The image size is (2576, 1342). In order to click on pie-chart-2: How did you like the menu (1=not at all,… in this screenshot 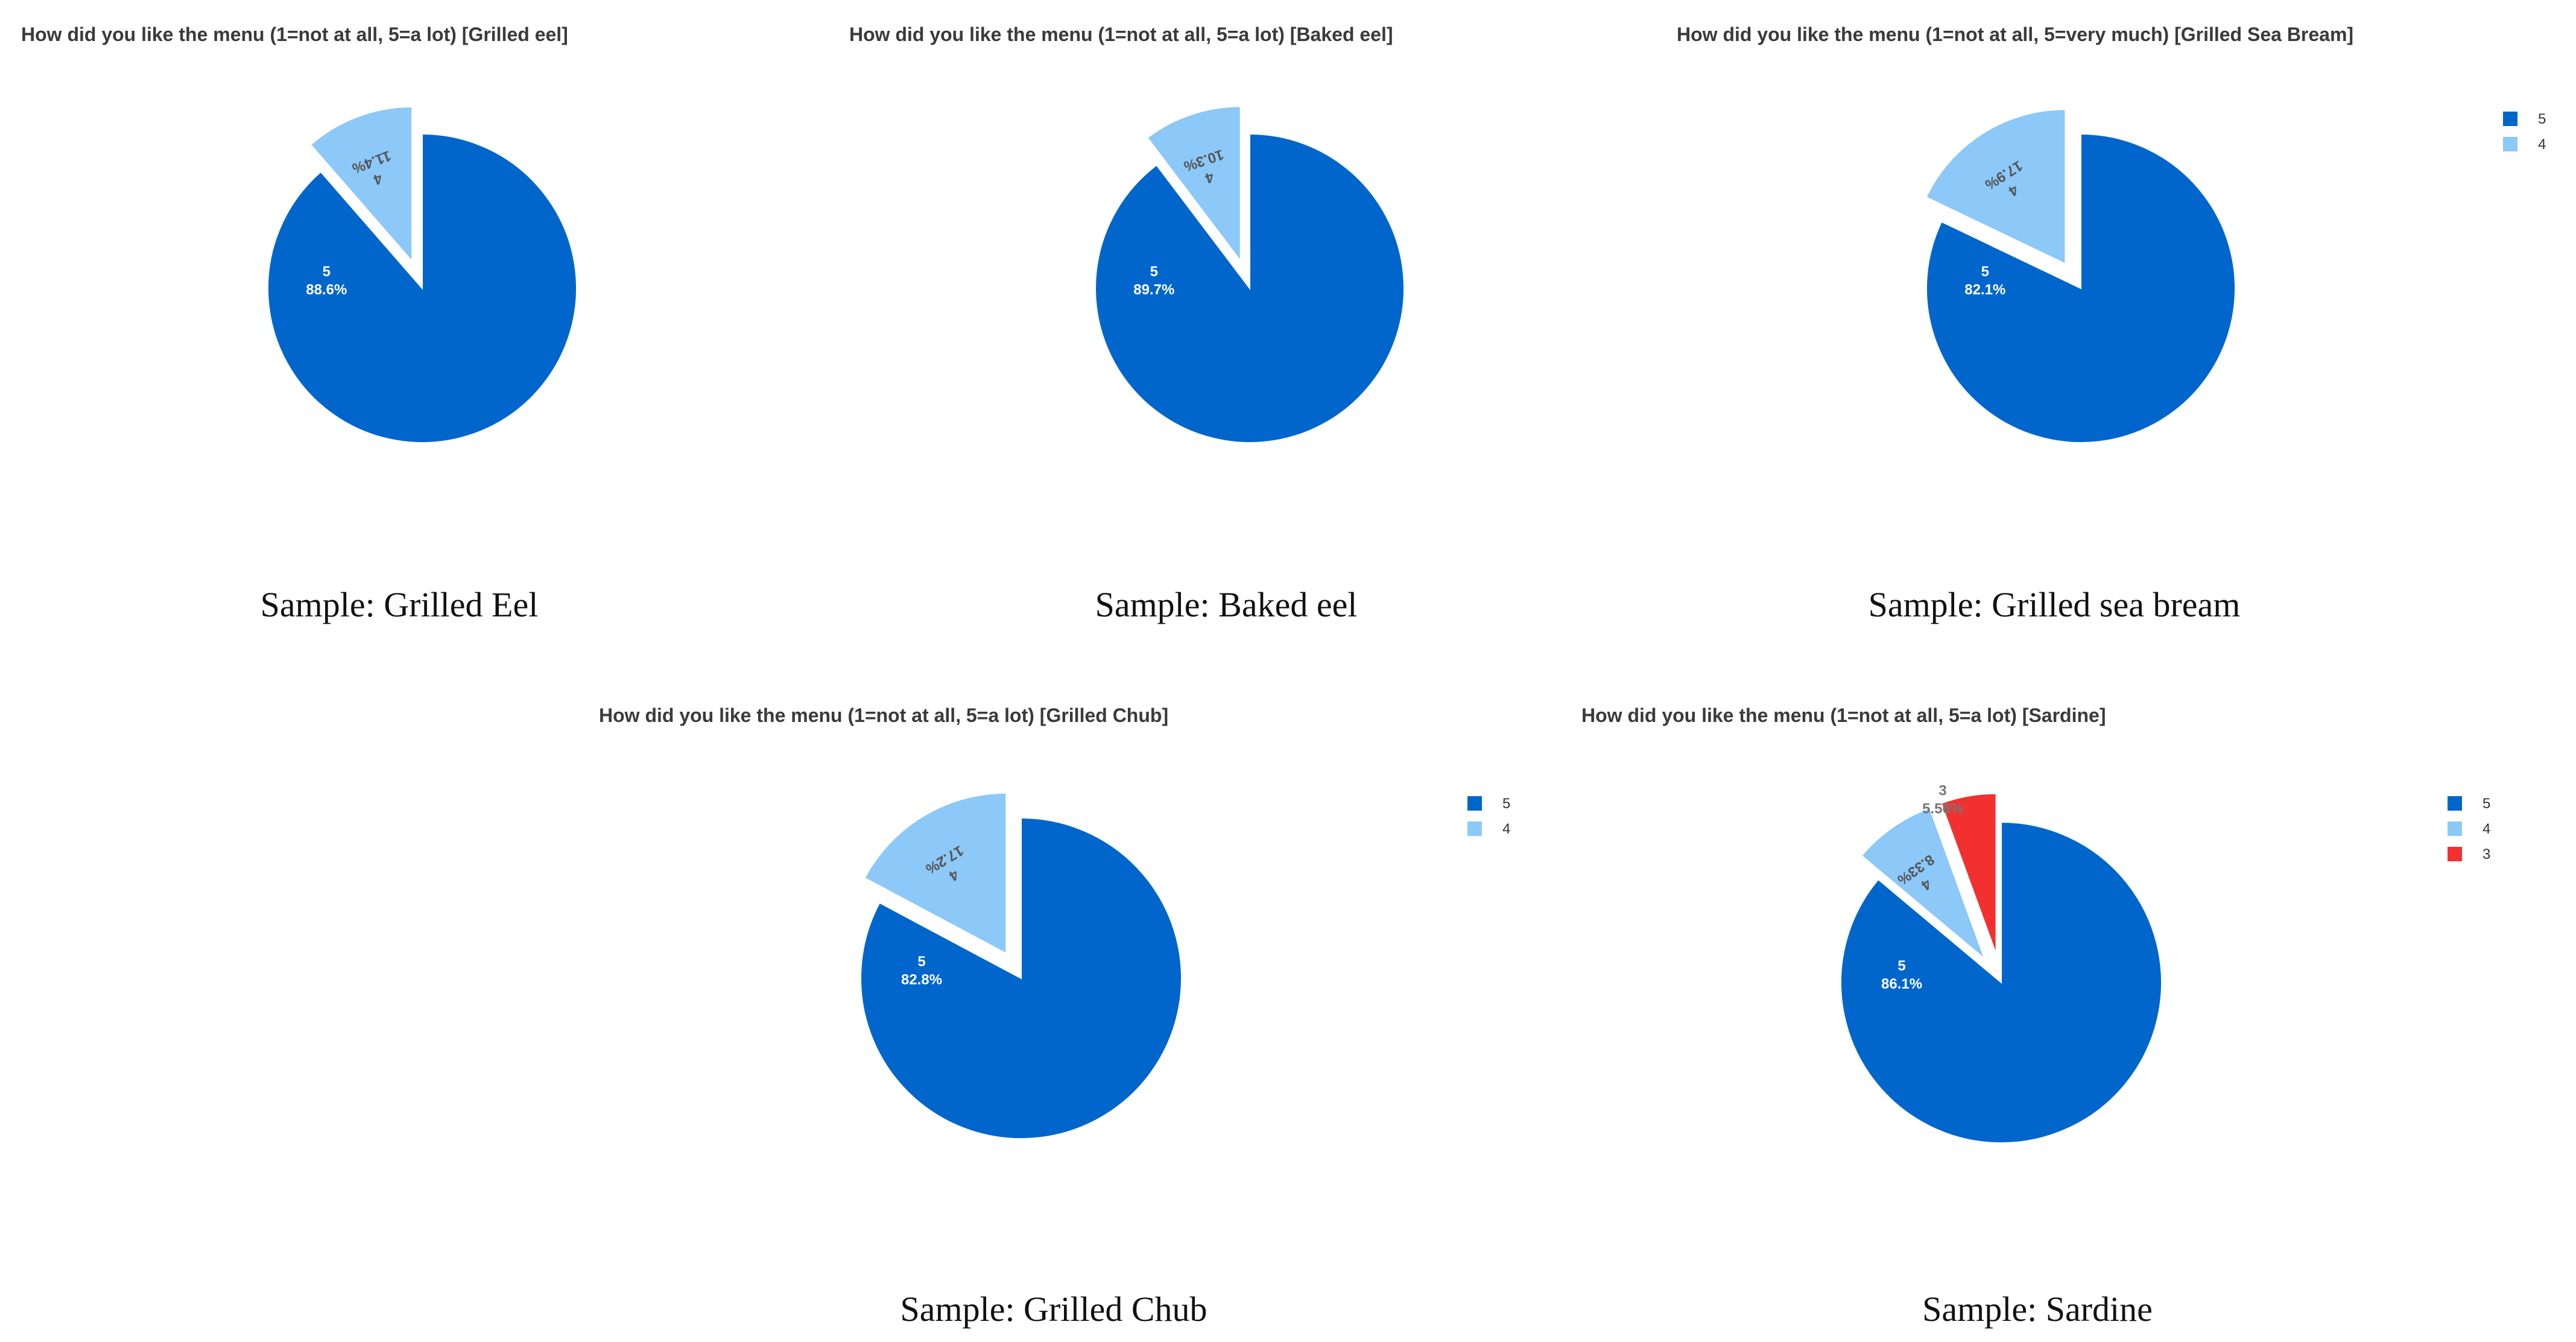, I will do `click(1127, 324)`.